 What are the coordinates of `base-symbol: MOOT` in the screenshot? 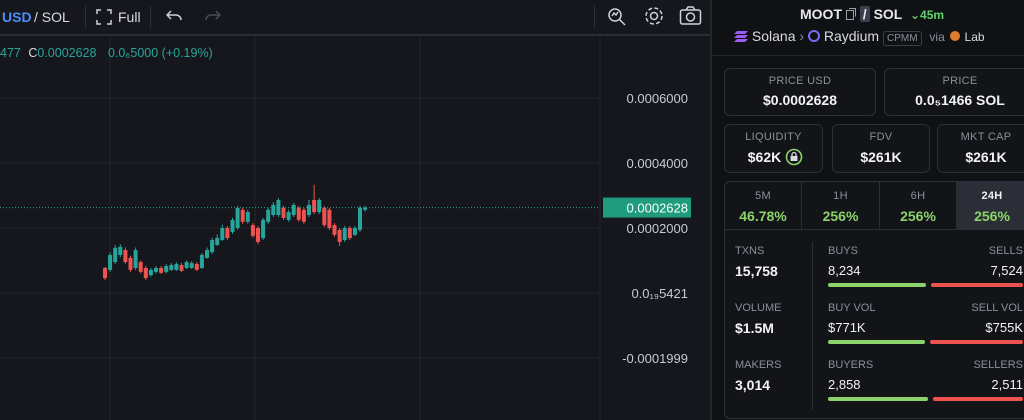 It's located at (821, 14).